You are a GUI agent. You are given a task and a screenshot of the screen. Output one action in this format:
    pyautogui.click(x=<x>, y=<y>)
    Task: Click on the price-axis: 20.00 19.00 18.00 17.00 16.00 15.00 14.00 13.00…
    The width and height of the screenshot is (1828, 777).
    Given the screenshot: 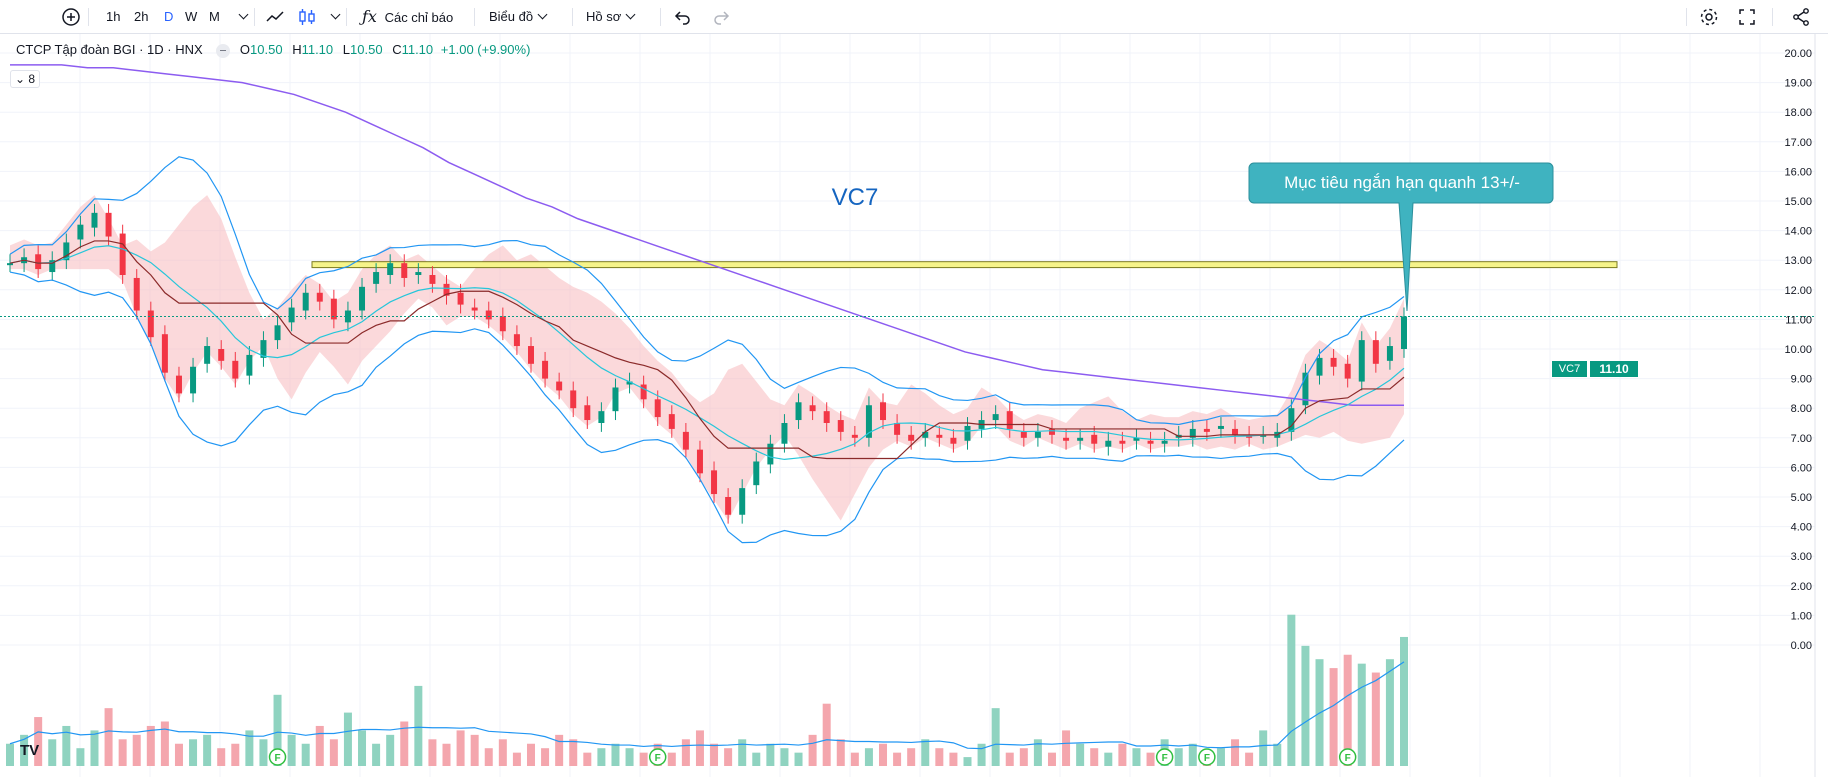 What is the action you would take?
    pyautogui.click(x=1798, y=350)
    